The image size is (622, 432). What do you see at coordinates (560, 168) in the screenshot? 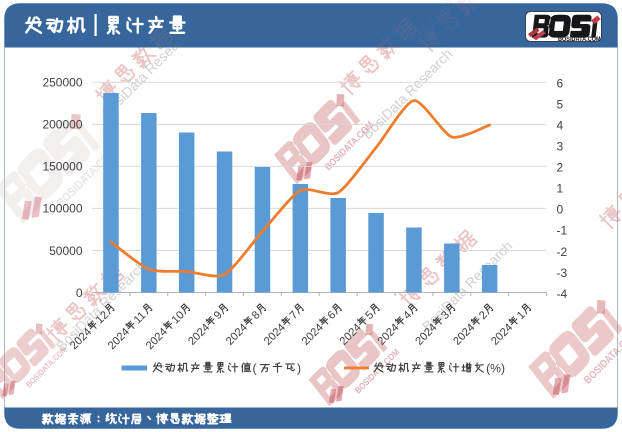
I see `svg-text: 2` at bounding box center [560, 168].